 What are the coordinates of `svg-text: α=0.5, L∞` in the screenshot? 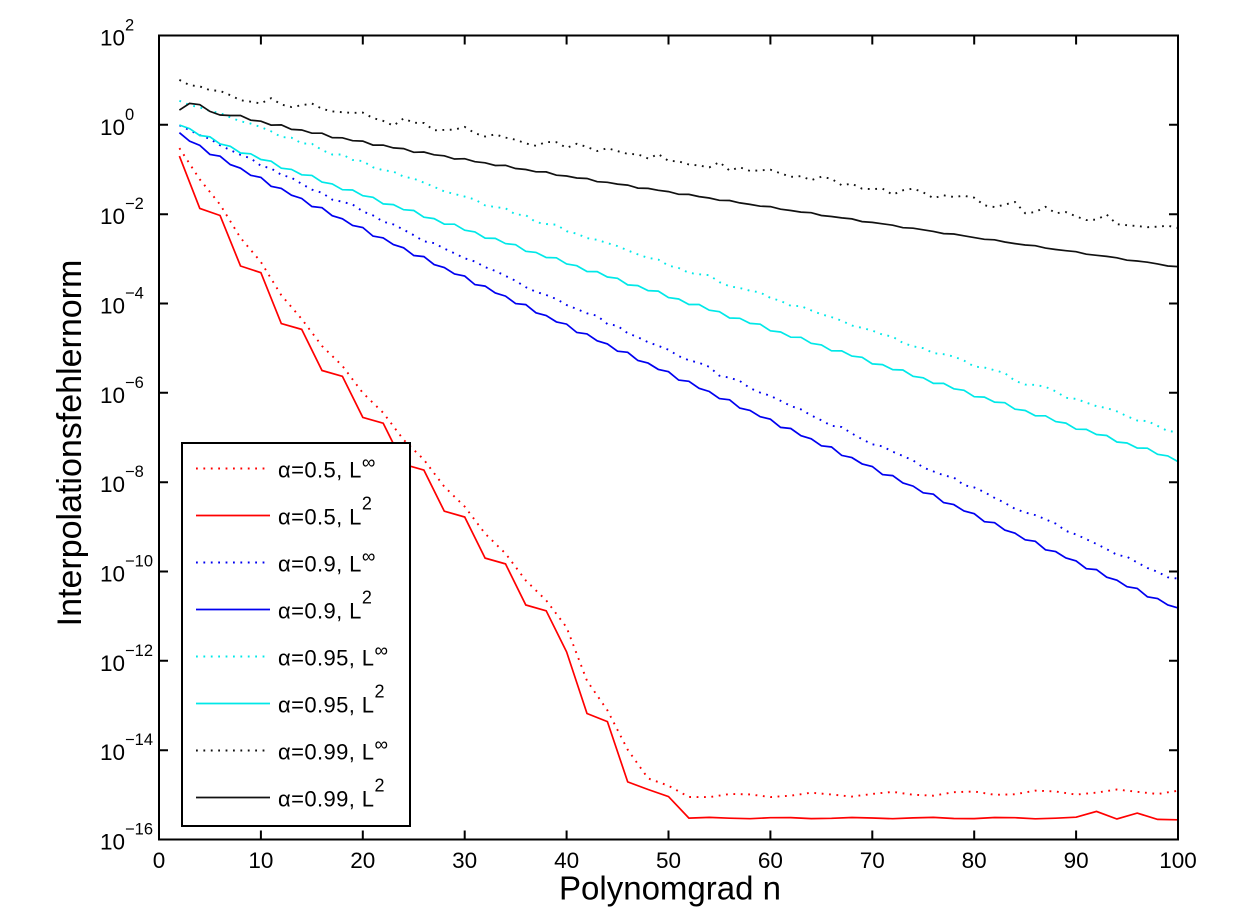 It's located at (327, 468).